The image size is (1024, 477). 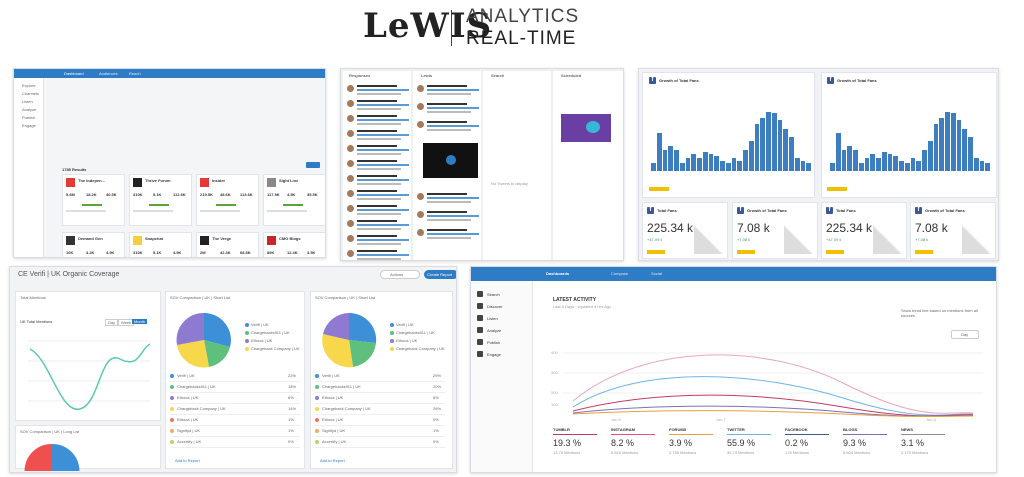 I want to click on actions-button, so click(x=400, y=274).